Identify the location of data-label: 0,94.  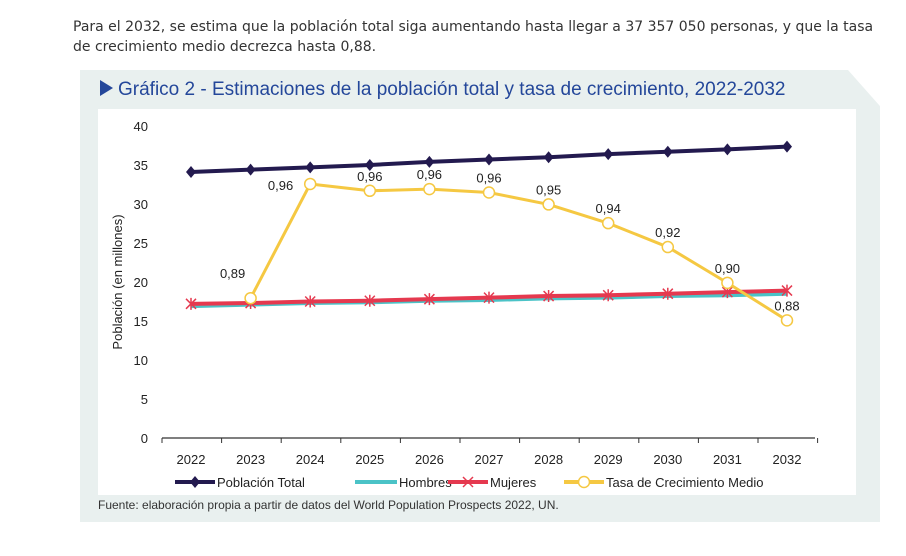
(608, 208).